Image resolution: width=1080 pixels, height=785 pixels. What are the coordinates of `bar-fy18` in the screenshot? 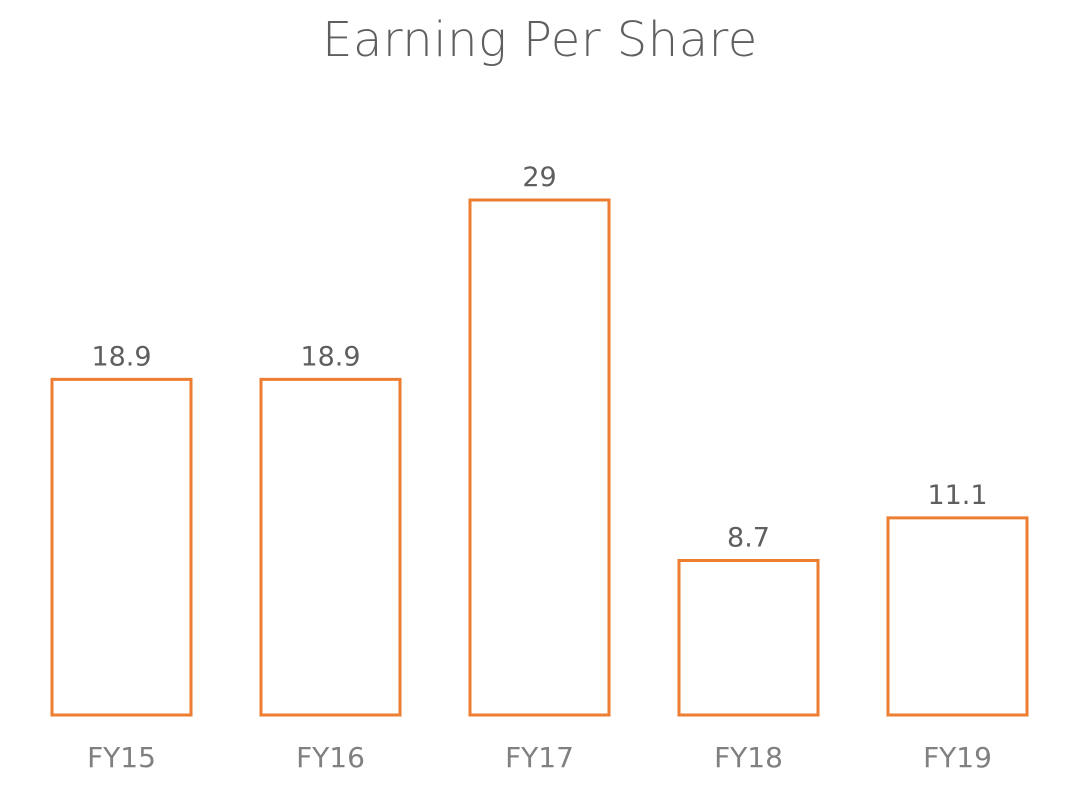 It's located at (748, 638).